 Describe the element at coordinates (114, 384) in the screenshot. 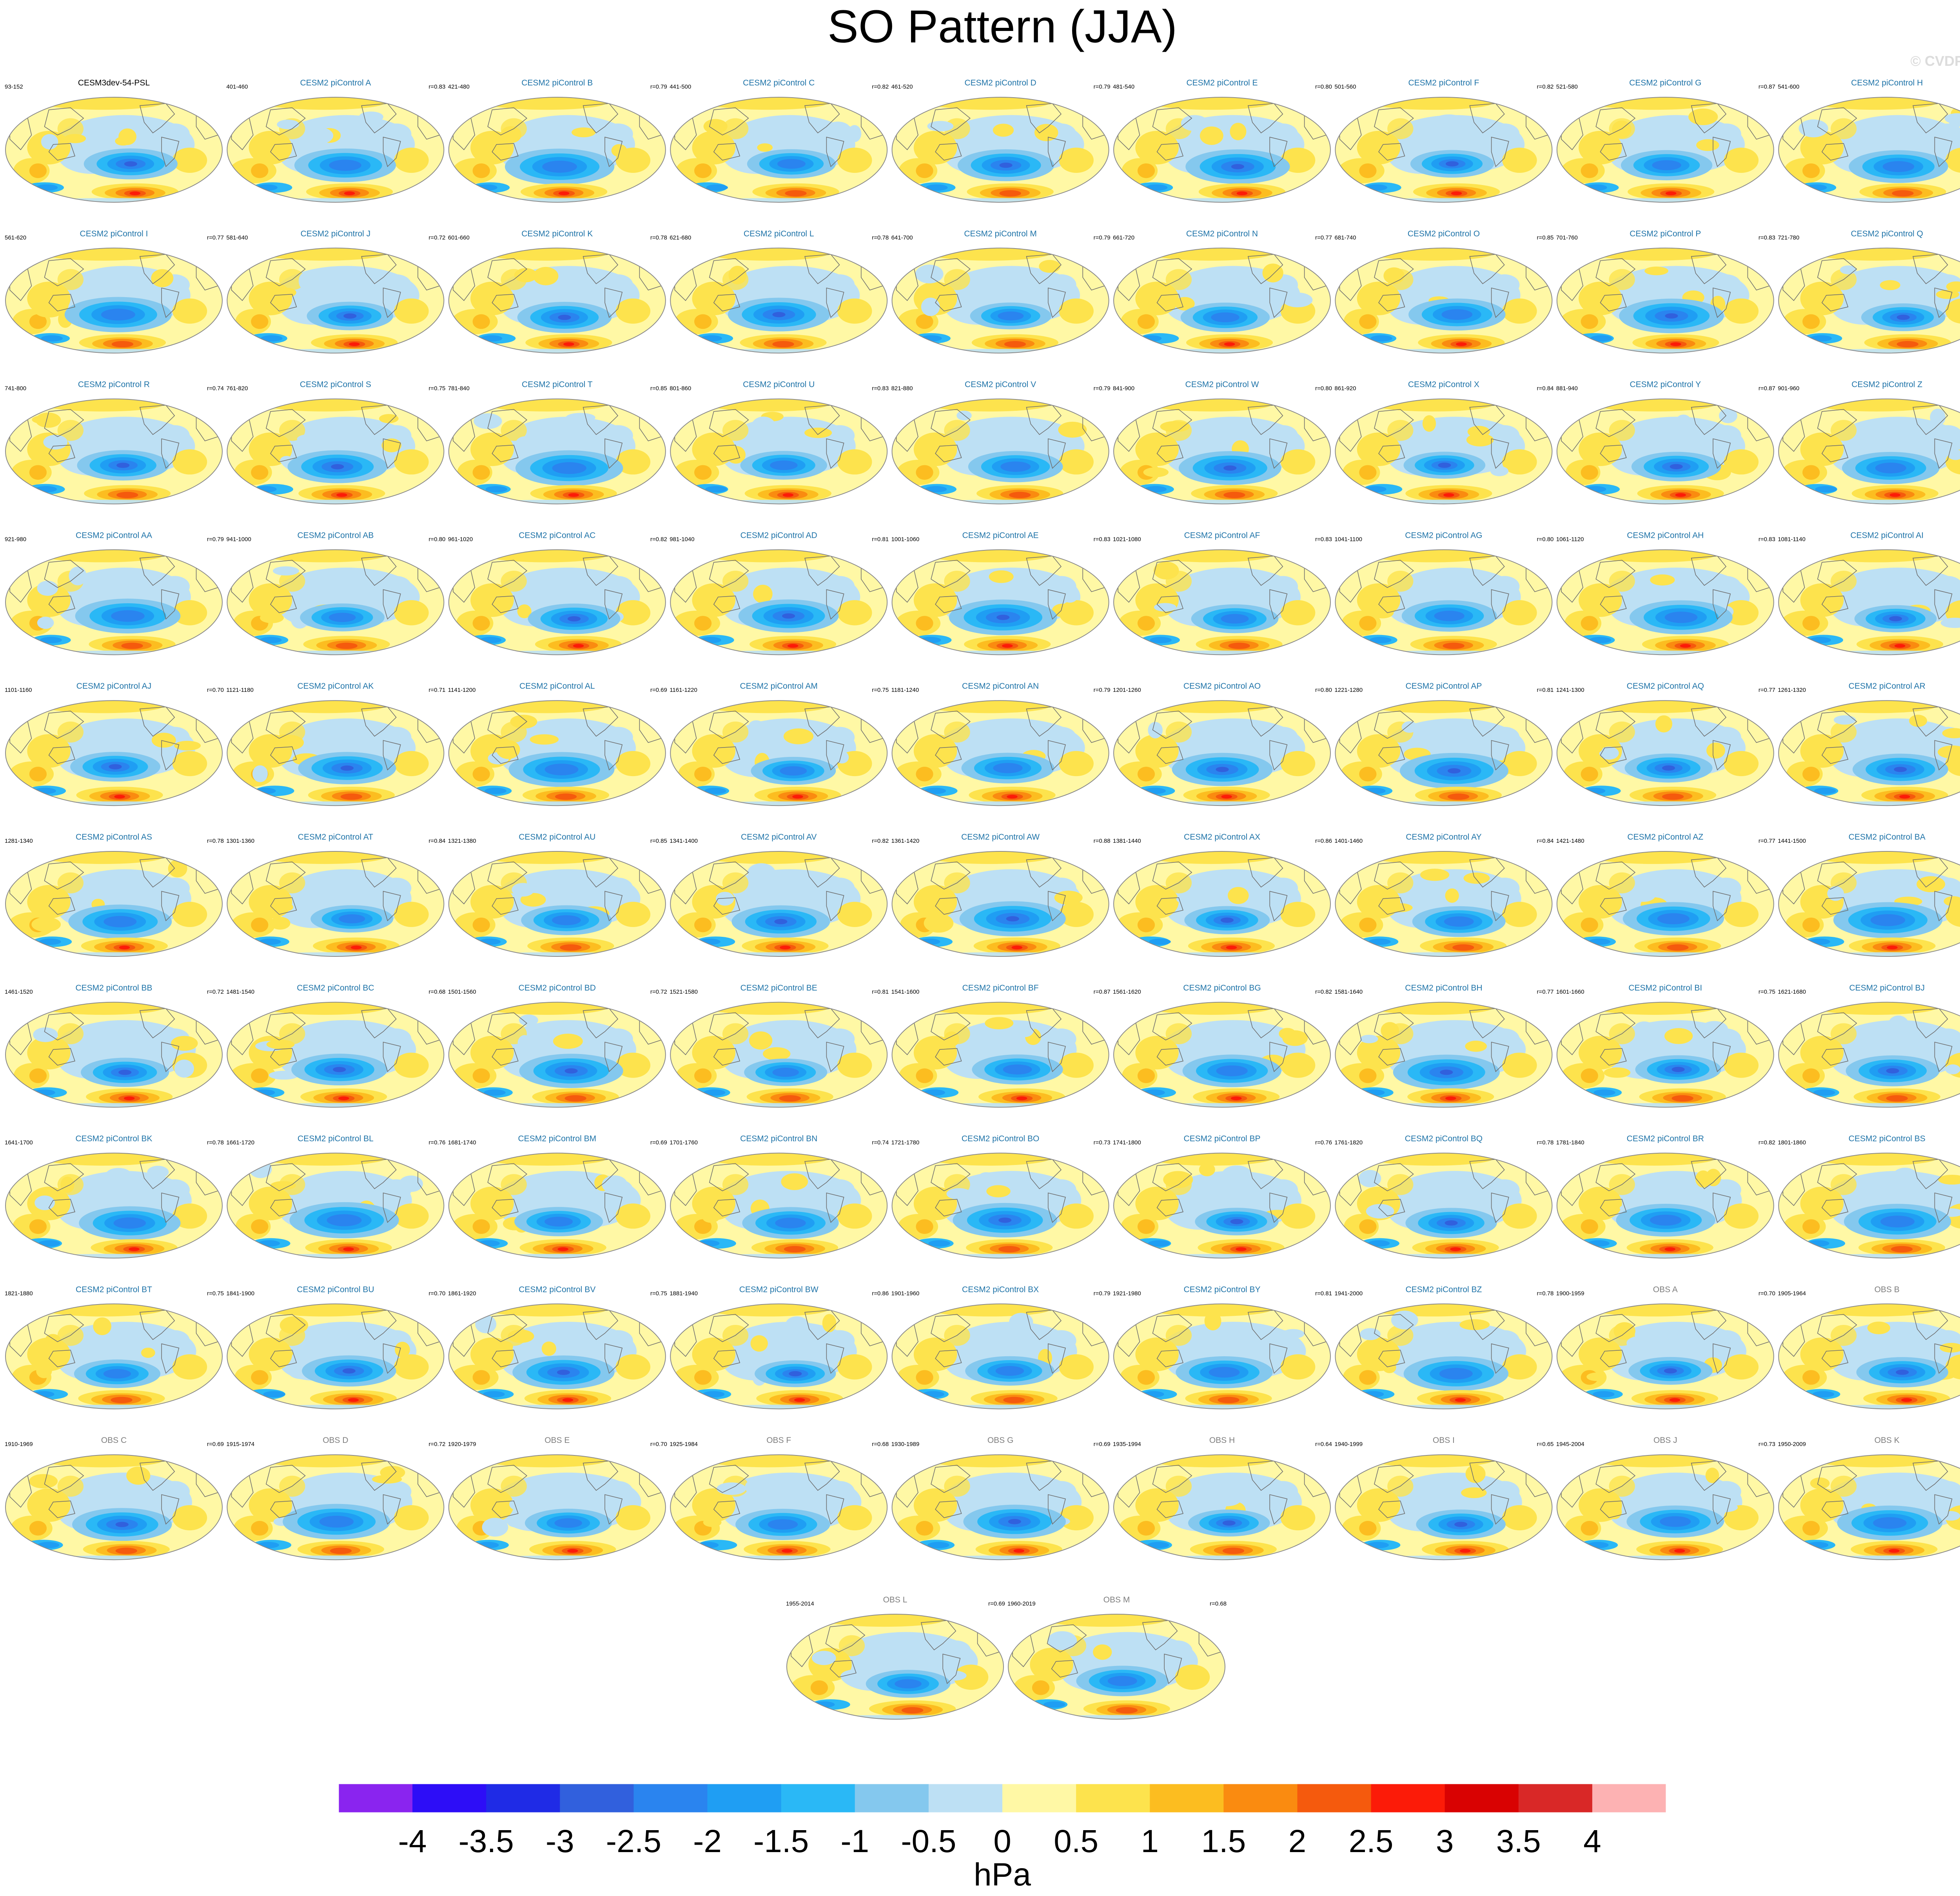

I see `panel-title: CESM2 piControl R` at that location.